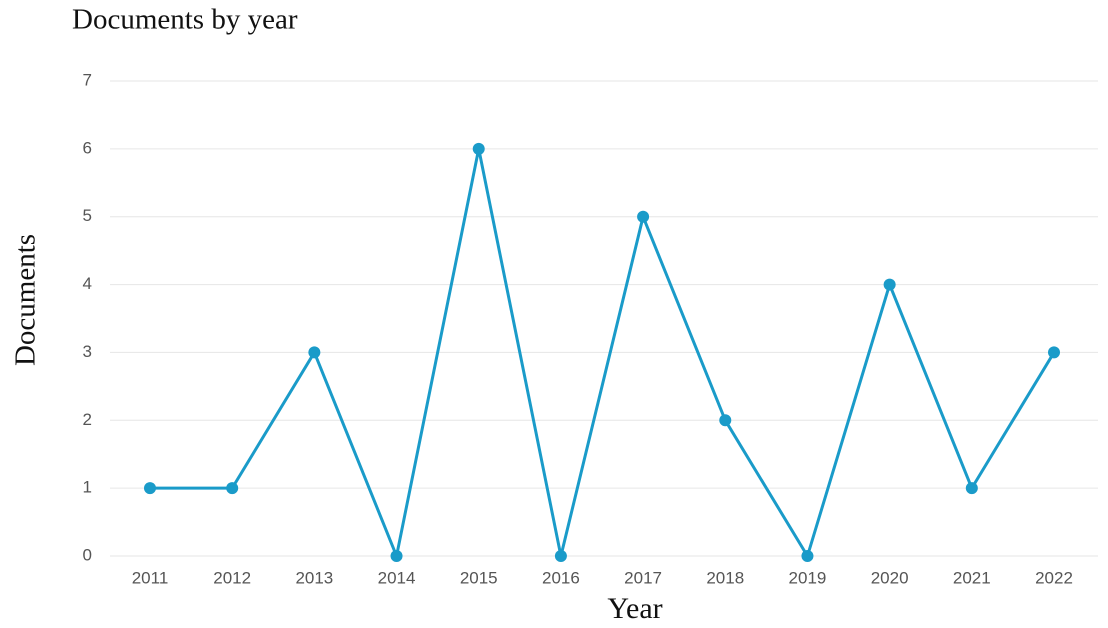 Image resolution: width=1108 pixels, height=628 pixels. Describe the element at coordinates (314, 577) in the screenshot. I see `x-tick-label: 2013` at that location.